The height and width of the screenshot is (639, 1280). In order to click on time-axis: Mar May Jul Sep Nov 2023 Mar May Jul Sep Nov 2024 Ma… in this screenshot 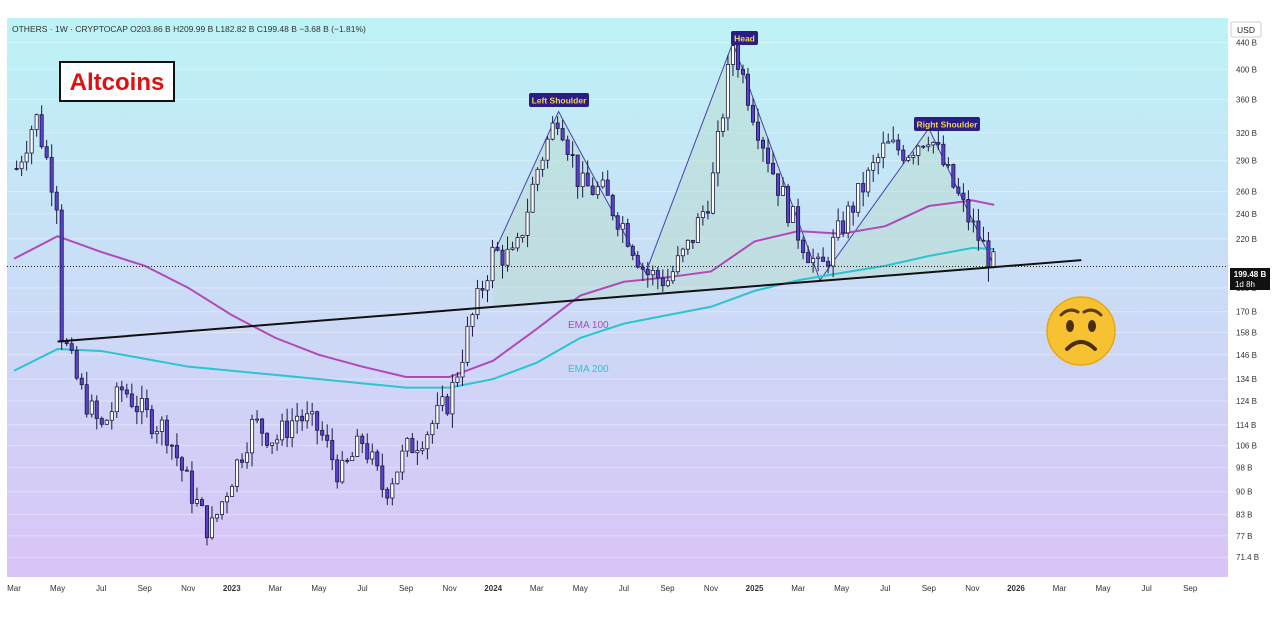, I will do `click(602, 588)`.